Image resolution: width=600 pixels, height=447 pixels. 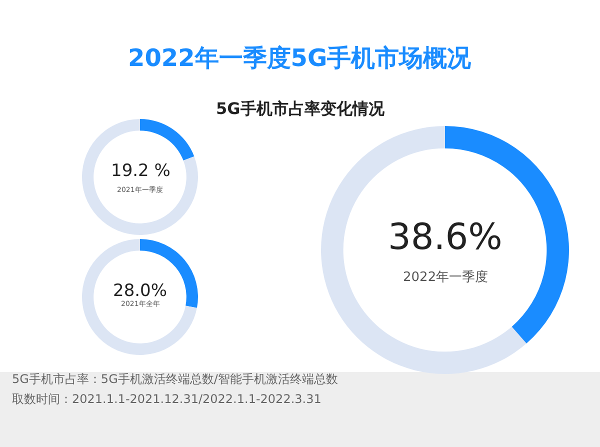 I want to click on text: 38.6%, so click(x=445, y=237).